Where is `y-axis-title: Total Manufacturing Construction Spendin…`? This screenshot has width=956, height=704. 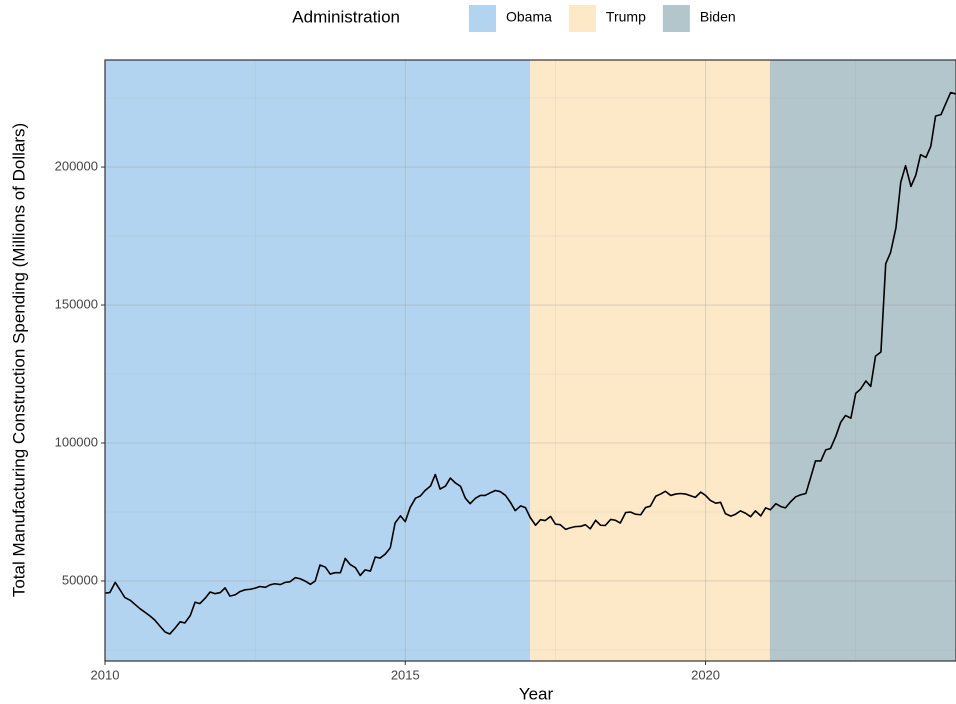 y-axis-title: Total Manufacturing Construction Spendin… is located at coordinates (18, 360).